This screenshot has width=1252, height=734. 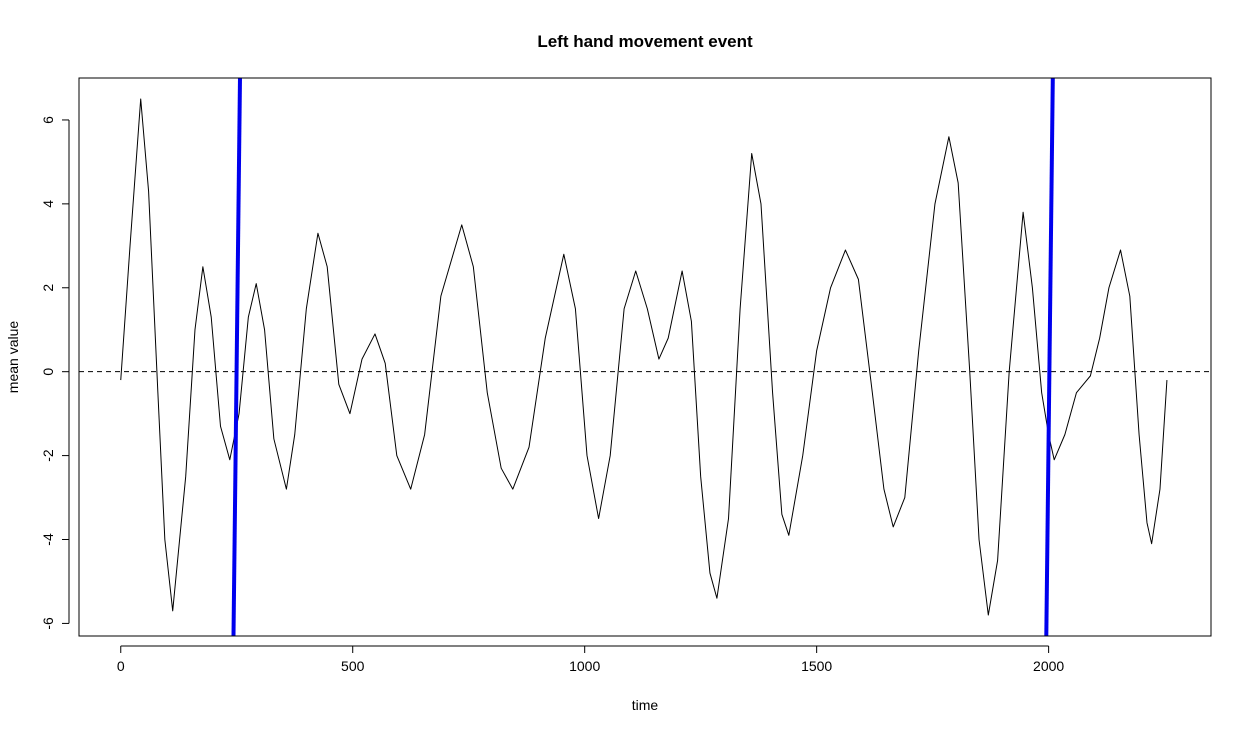 I want to click on y-tick-label: -6, so click(x=48, y=623).